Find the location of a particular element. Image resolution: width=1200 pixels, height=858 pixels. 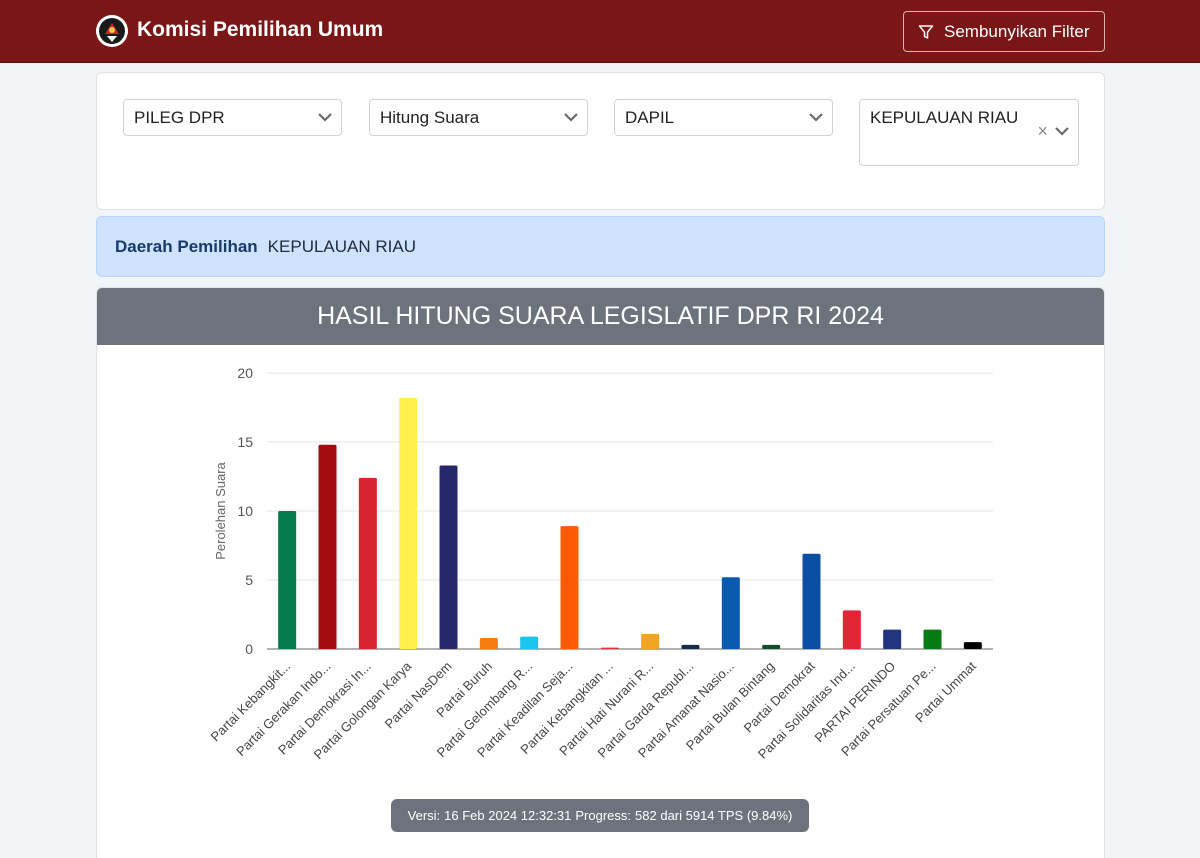

count-type-value: Hitung Suara is located at coordinates (430, 117).